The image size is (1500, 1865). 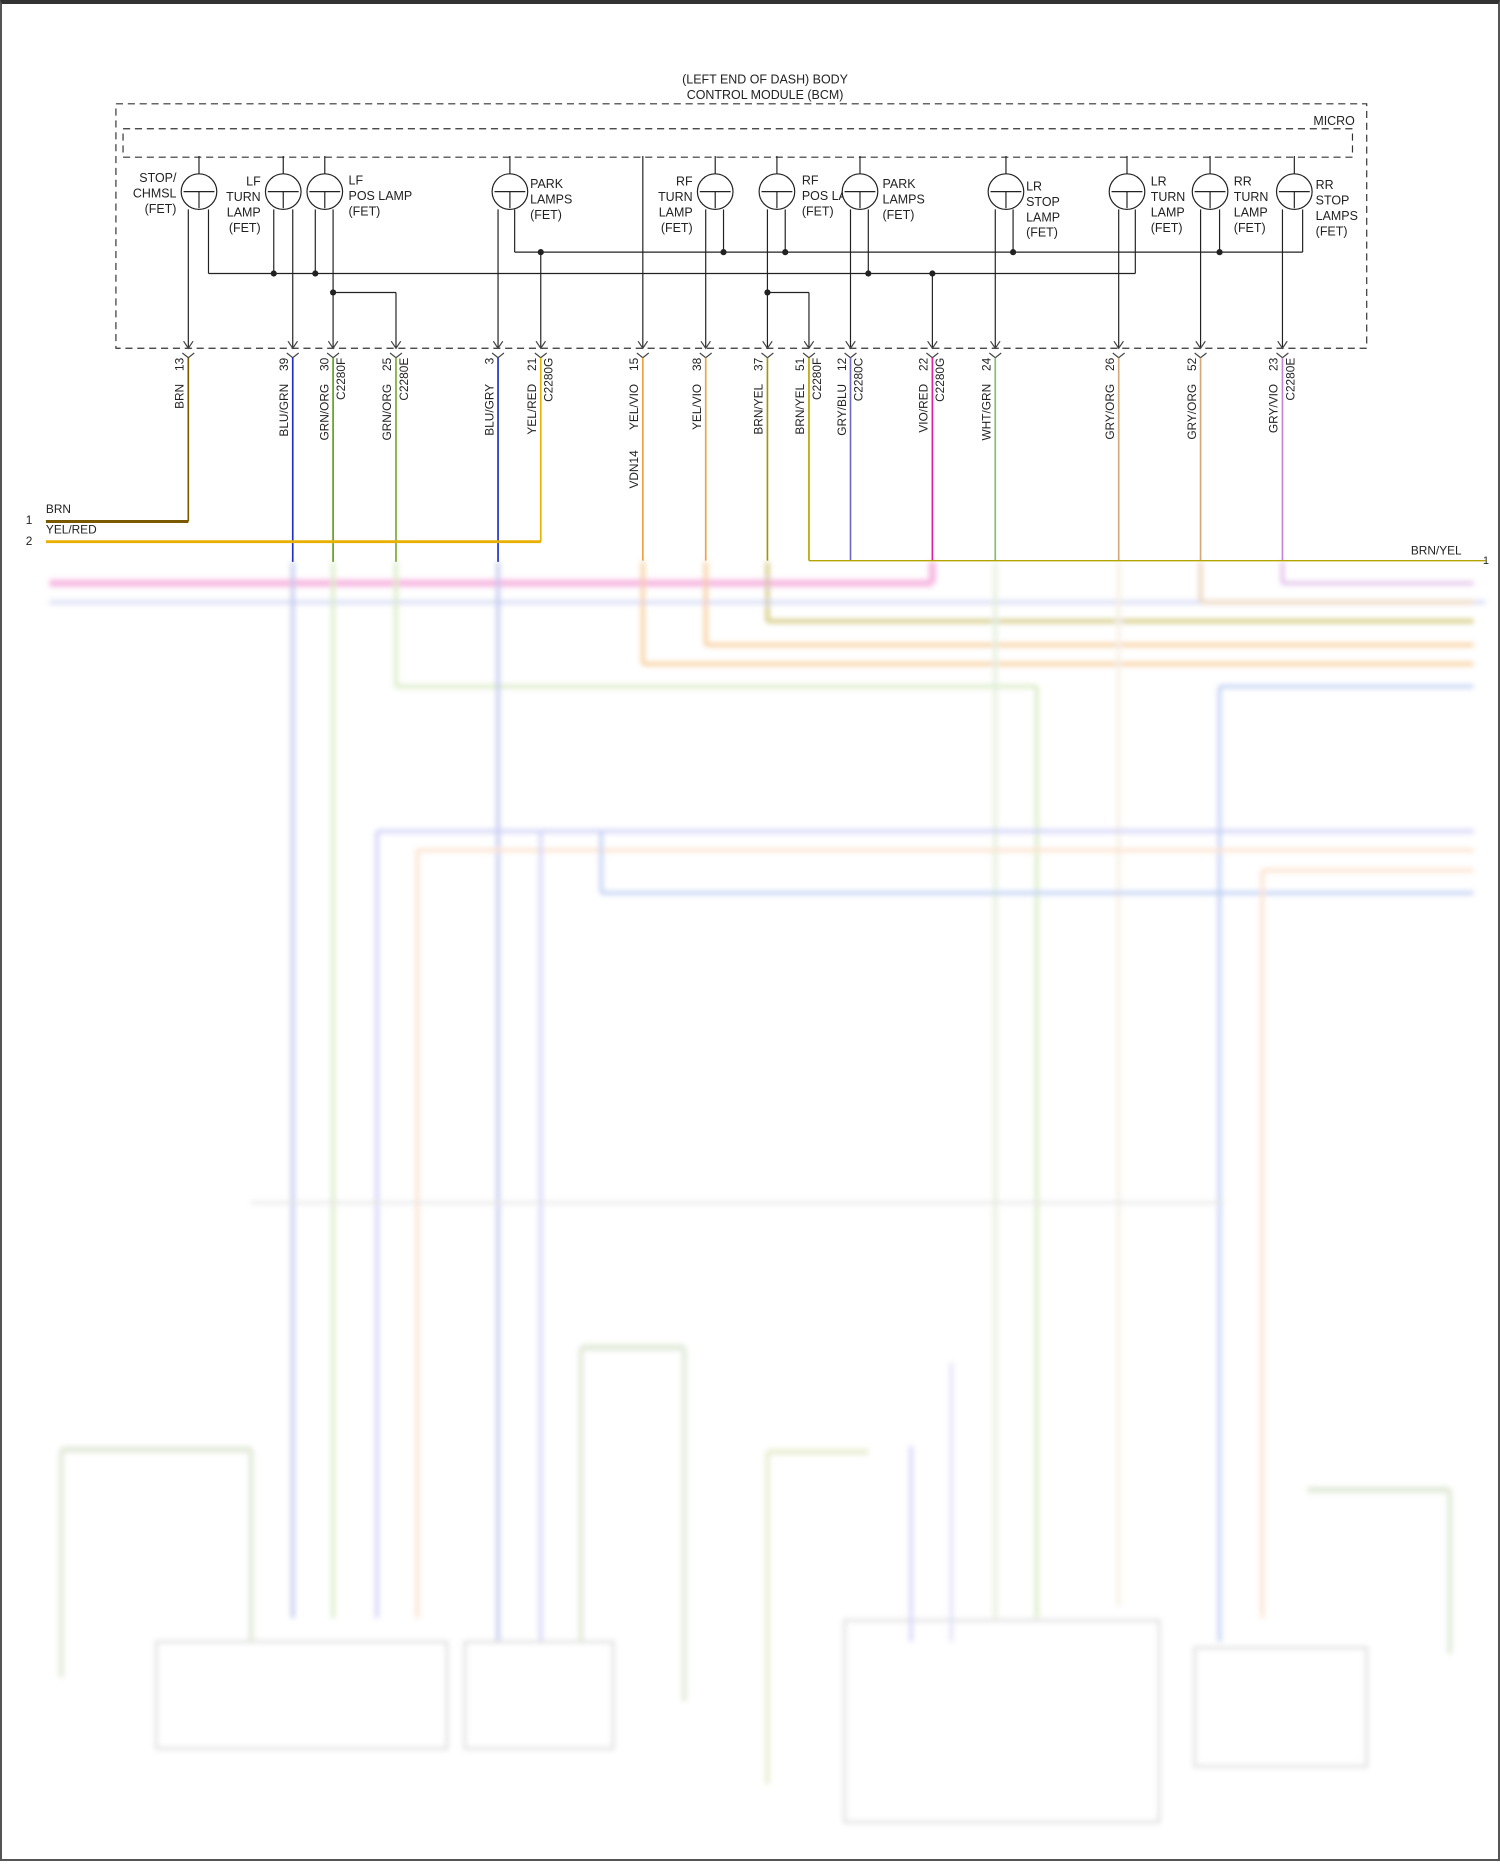 I want to click on pin-number: 13, so click(x=180, y=364).